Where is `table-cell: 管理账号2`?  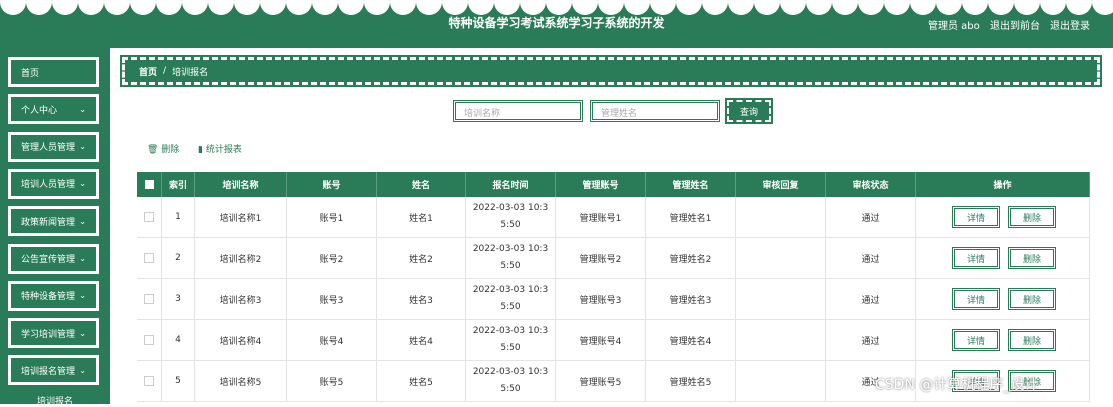 table-cell: 管理账号2 is located at coordinates (601, 258).